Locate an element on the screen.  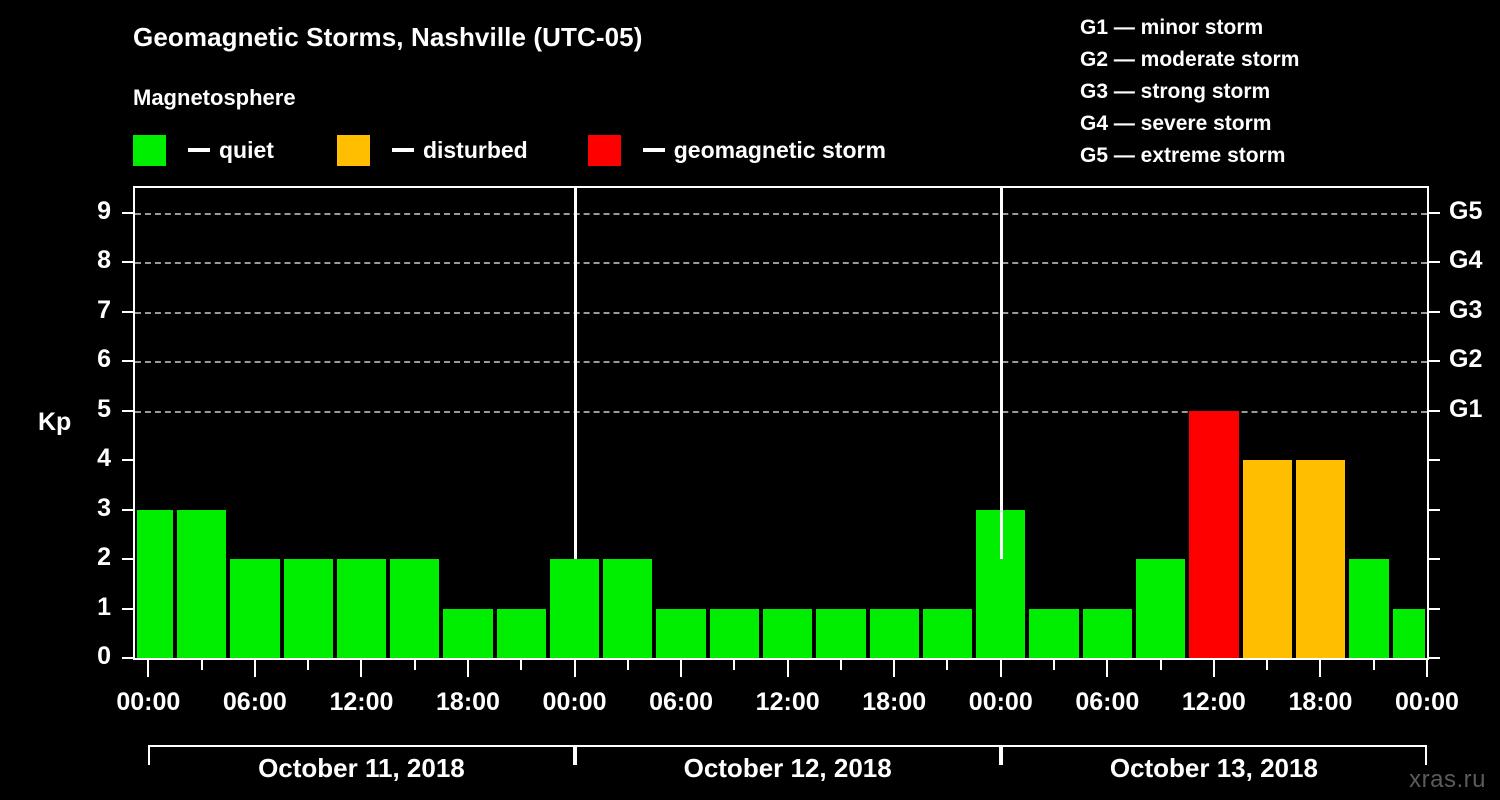
g-scale-line-g3: G3 — strong storm is located at coordinates (1175, 91).